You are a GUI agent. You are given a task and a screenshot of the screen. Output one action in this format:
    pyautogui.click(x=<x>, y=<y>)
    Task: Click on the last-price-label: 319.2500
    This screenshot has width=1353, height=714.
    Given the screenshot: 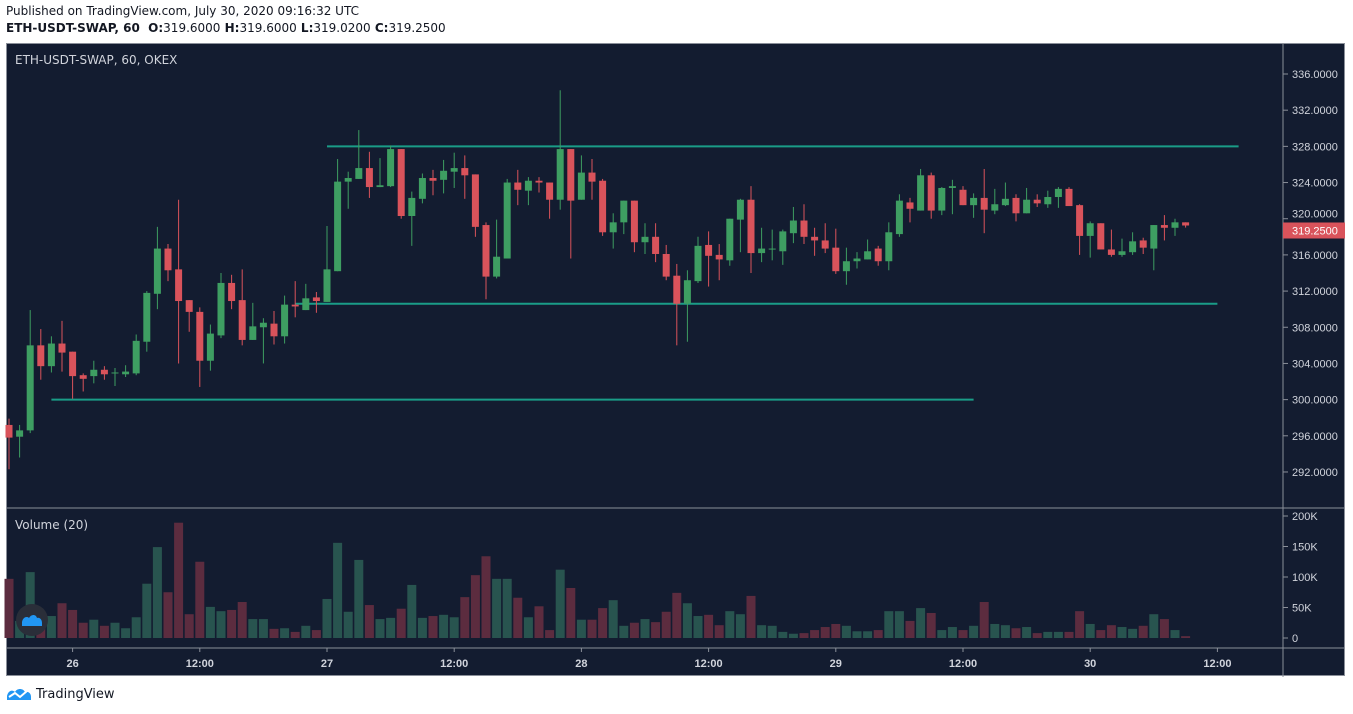 What is the action you would take?
    pyautogui.click(x=1315, y=232)
    